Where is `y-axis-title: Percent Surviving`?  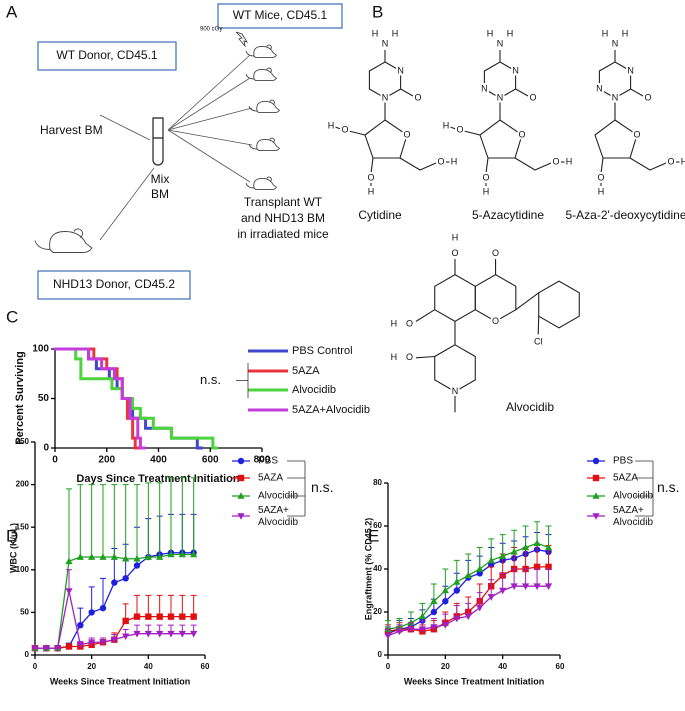
y-axis-title: Percent Surviving is located at coordinates (20, 398).